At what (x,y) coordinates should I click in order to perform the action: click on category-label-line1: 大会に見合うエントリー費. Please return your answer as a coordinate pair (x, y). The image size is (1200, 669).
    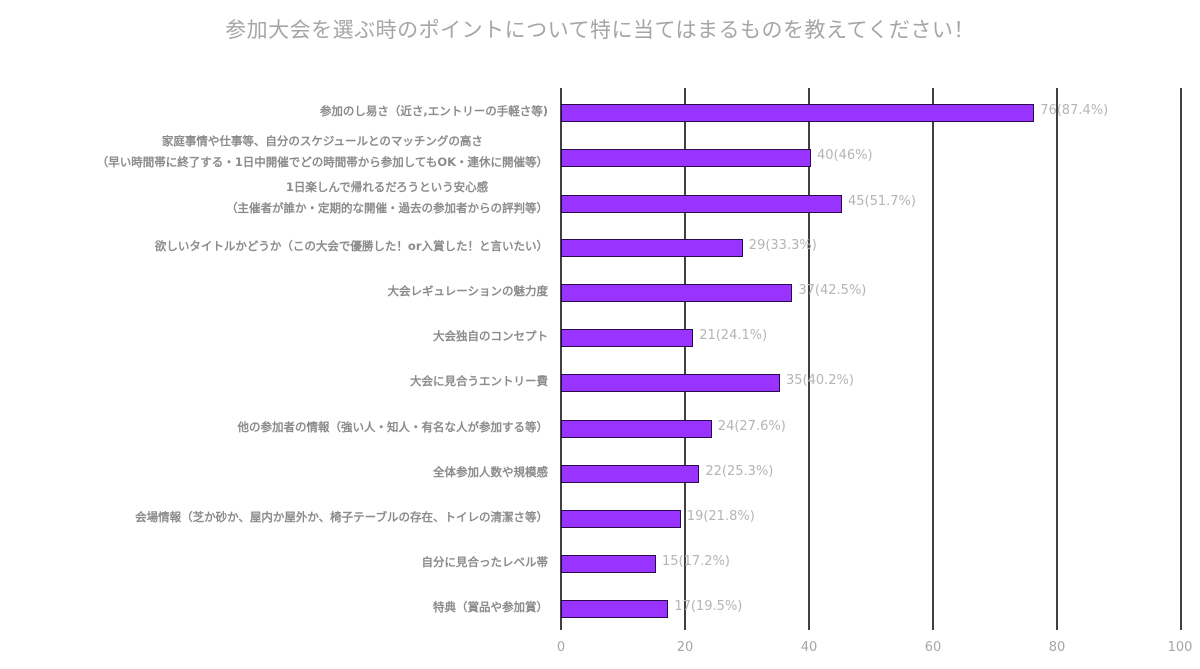
    Looking at the image, I should click on (479, 381).